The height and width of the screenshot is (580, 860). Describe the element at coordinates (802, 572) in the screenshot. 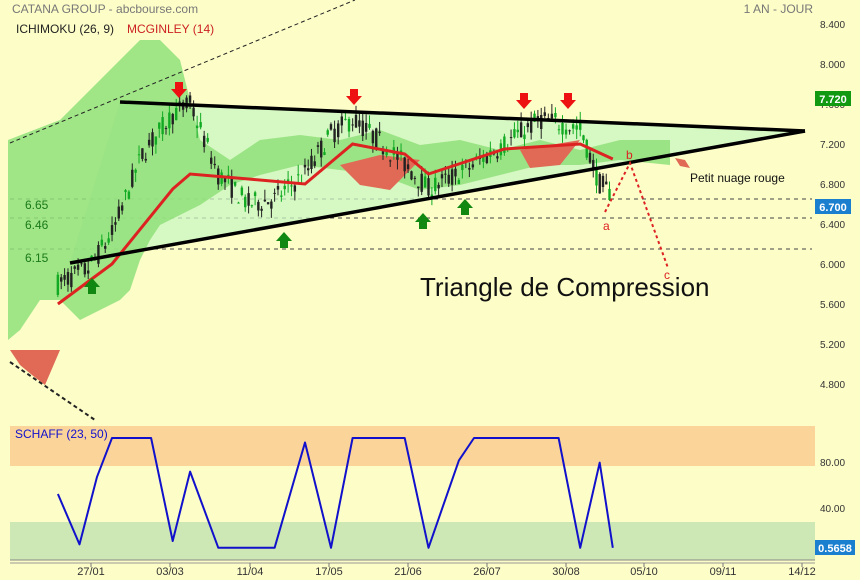

I see `time-tick-label: 14/12` at that location.